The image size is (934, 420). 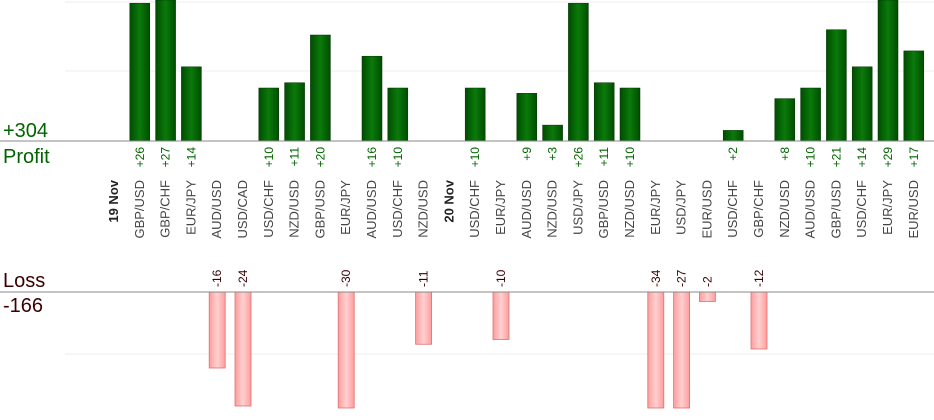 What do you see at coordinates (166, 157) in the screenshot?
I see `profit-value-label: +27` at bounding box center [166, 157].